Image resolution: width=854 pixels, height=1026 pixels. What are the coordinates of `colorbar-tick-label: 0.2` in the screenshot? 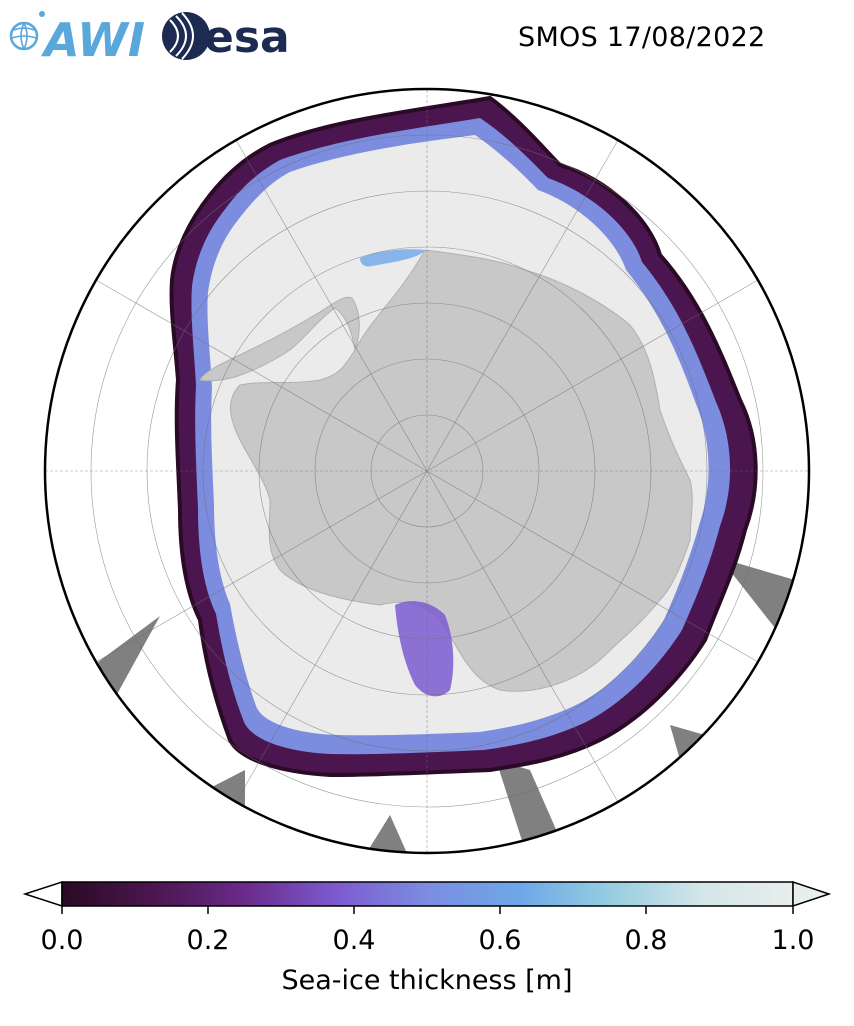 It's located at (208, 940).